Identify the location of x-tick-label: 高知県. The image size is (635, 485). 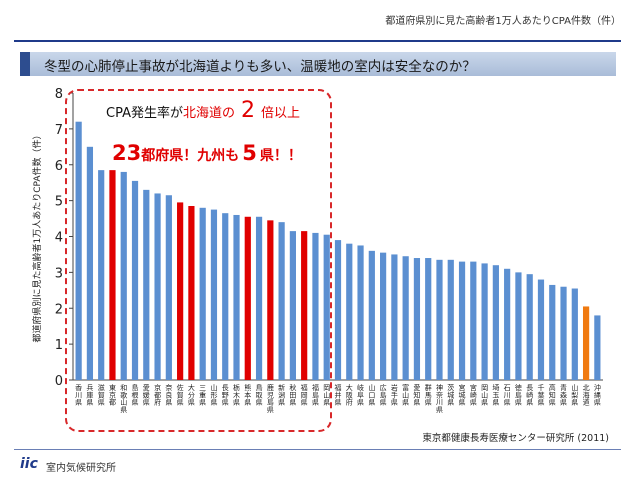
(552, 395).